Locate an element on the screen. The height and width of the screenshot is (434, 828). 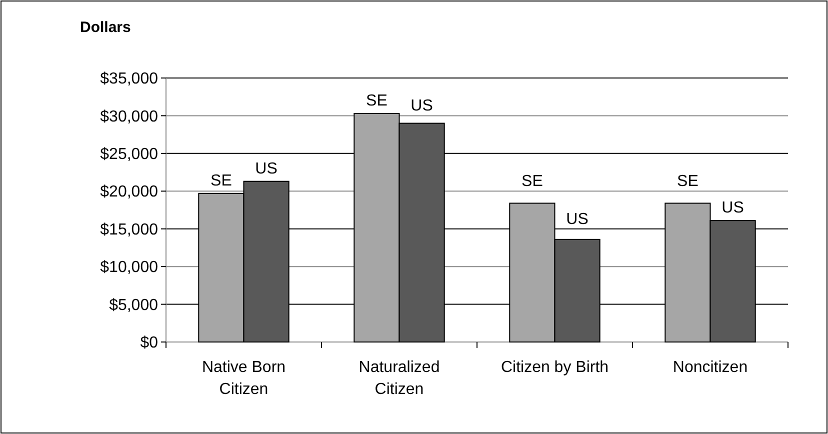
y-tick-label: $25,000 is located at coordinates (129, 155).